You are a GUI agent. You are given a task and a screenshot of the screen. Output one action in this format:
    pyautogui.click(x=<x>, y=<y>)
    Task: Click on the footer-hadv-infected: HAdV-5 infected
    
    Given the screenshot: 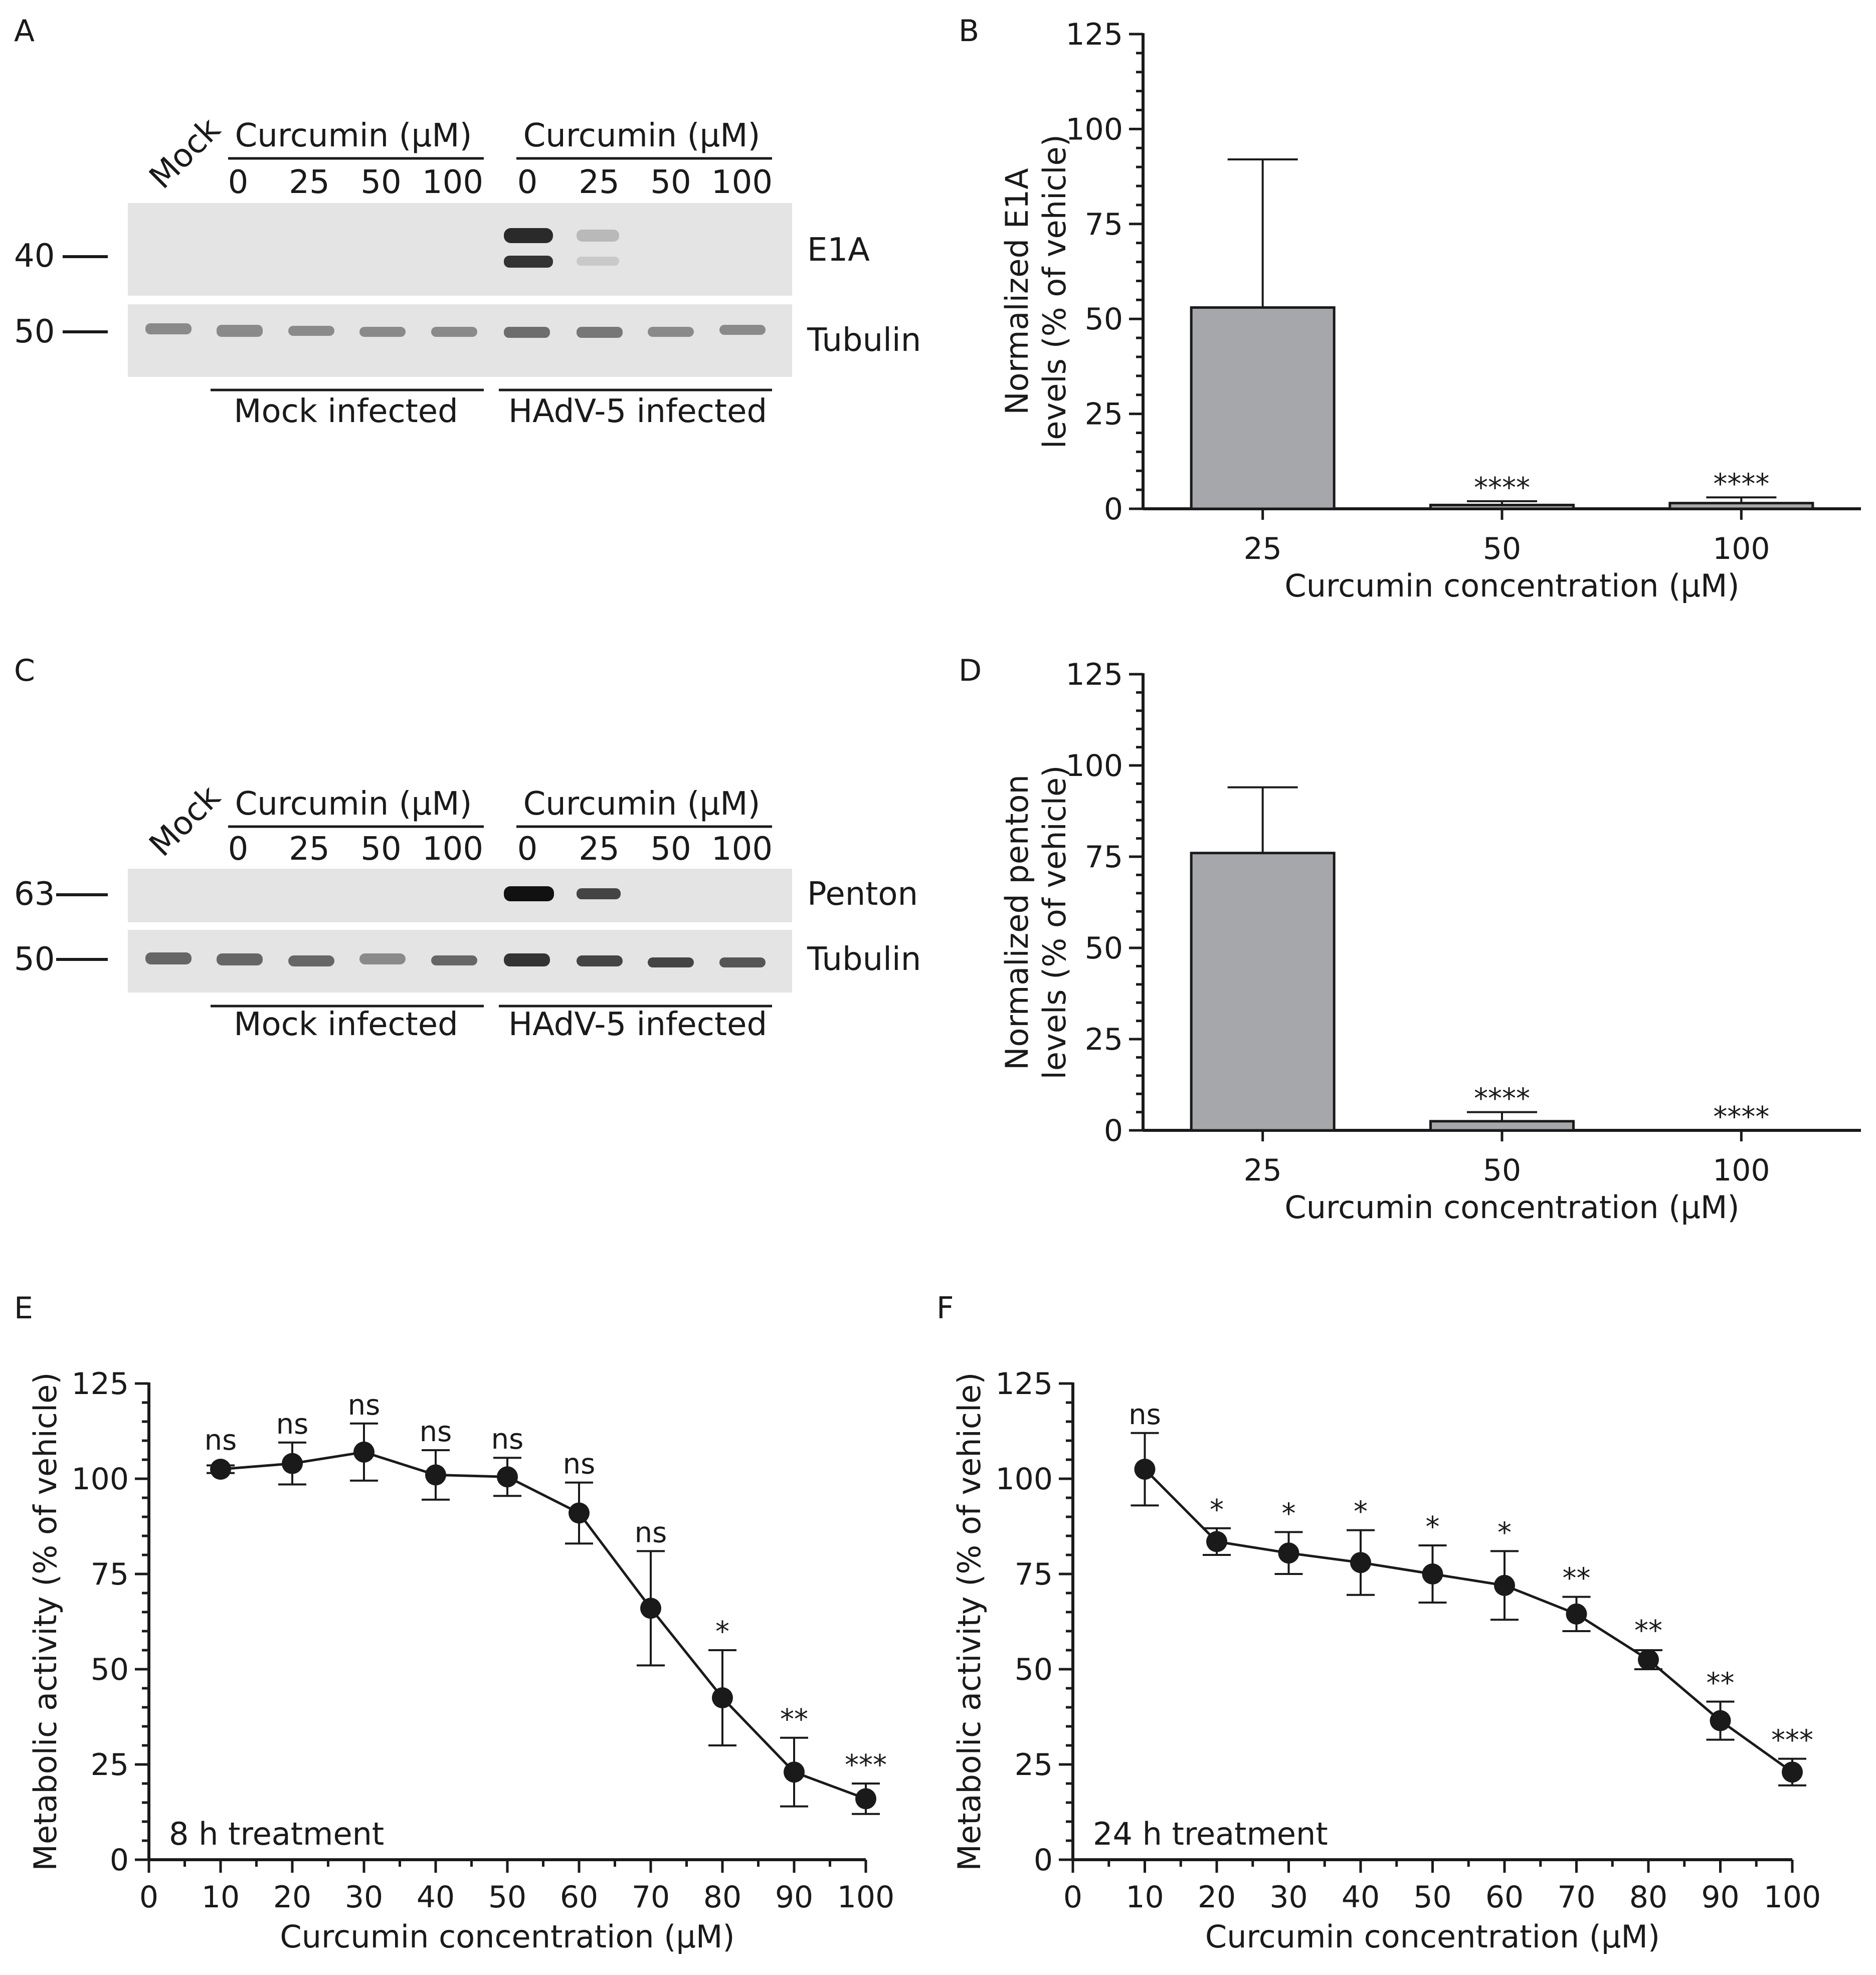 What is the action you would take?
    pyautogui.click(x=637, y=412)
    